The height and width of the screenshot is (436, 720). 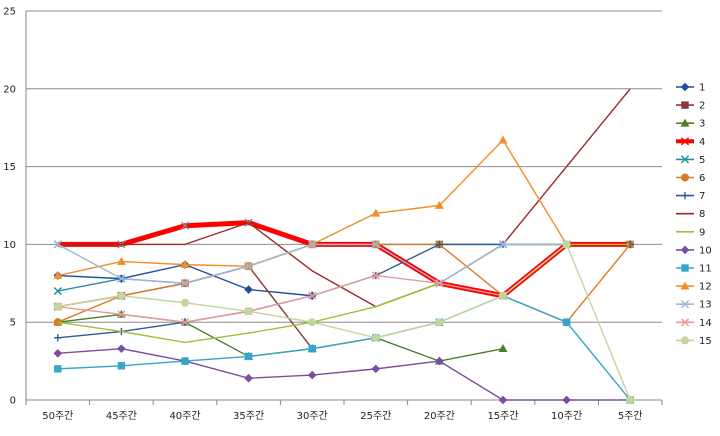 What do you see at coordinates (375, 416) in the screenshot?
I see `x-tick-label: 25주간` at bounding box center [375, 416].